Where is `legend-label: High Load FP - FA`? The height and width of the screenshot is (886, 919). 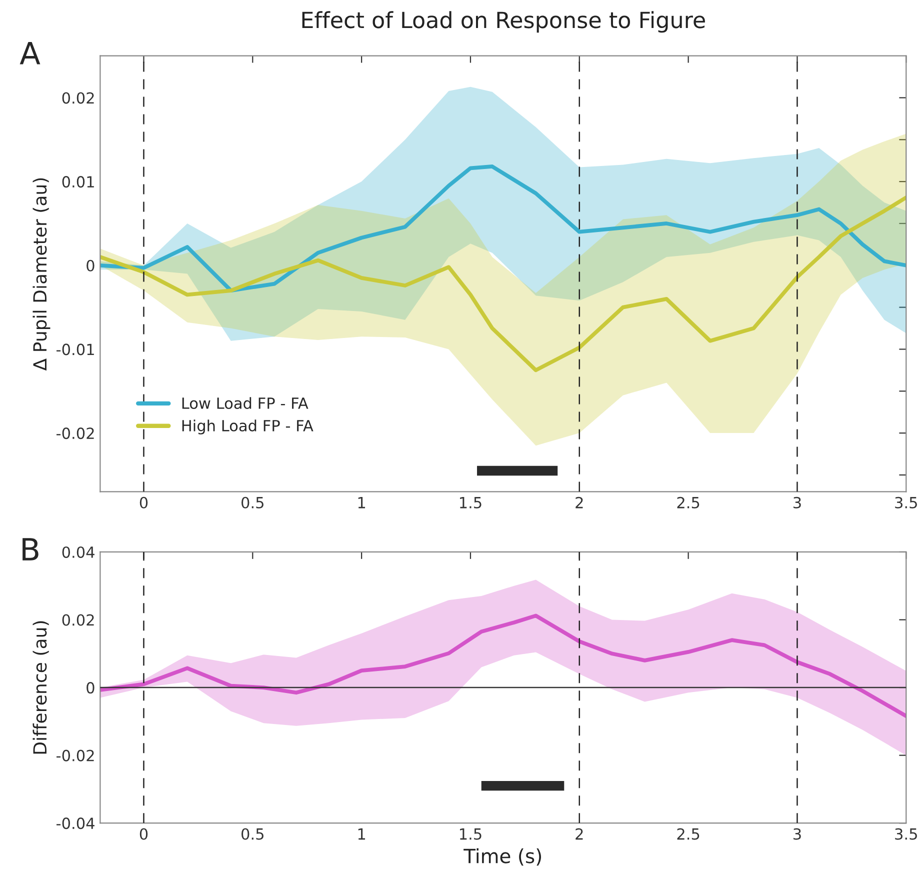
legend-label: High Load FP - FA is located at coordinates (248, 427).